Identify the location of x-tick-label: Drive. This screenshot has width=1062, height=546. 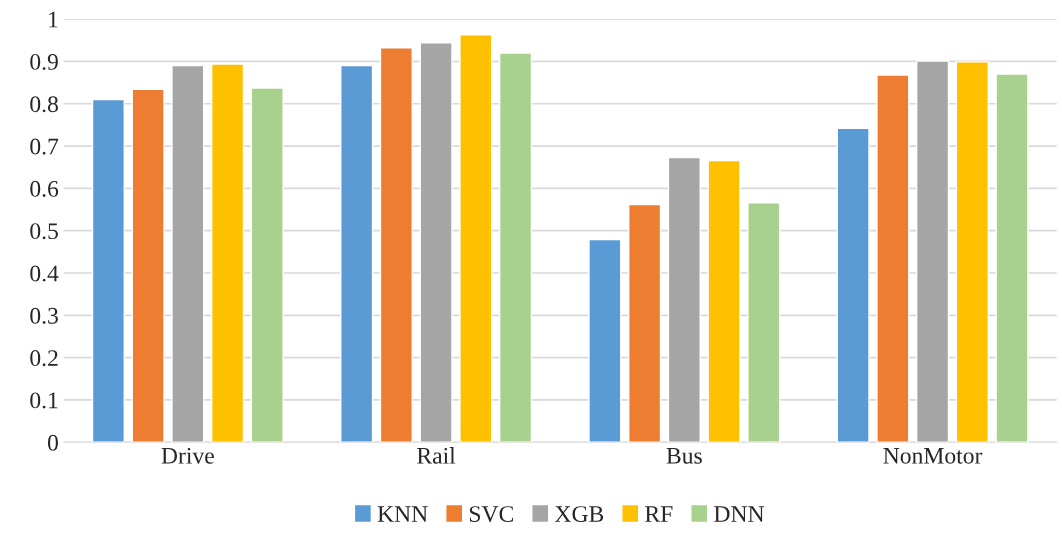
(187, 455).